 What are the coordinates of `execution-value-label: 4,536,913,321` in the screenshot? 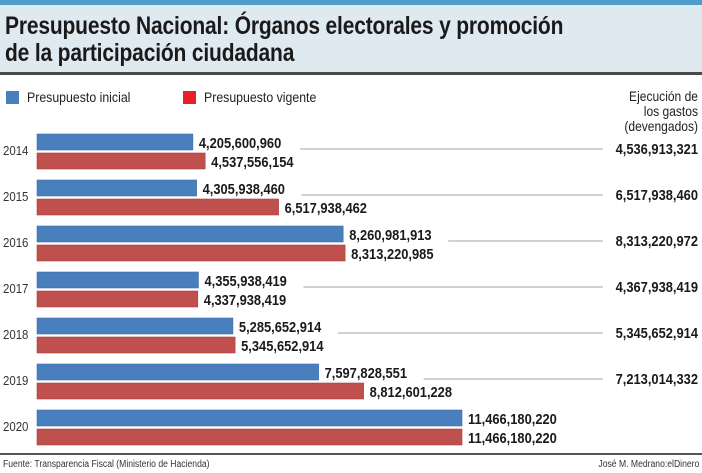 It's located at (657, 148).